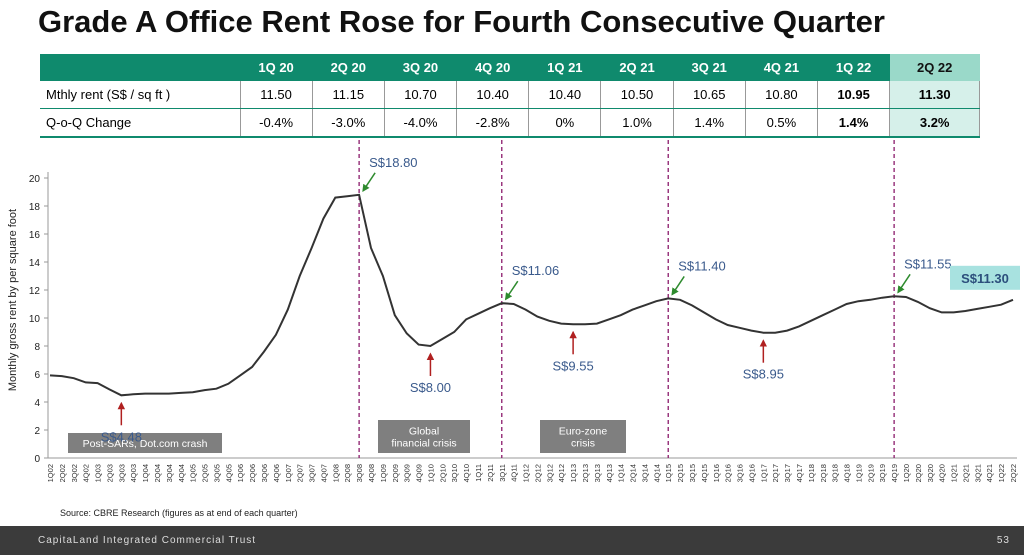 The image size is (1024, 555). I want to click on y-tick-label: 0, so click(37, 459).